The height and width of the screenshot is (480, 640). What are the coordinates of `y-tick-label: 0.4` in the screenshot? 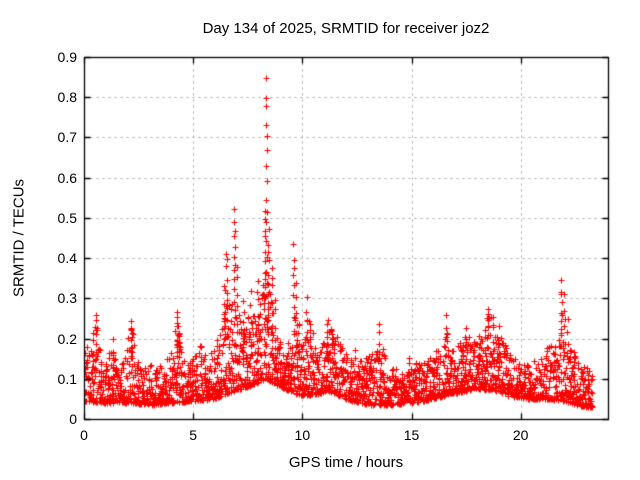 It's located at (67, 258).